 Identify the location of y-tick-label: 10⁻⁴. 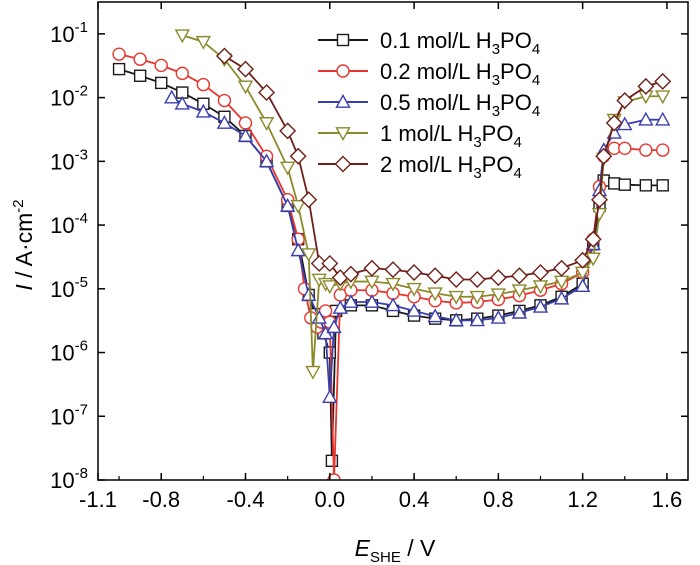
(69, 224).